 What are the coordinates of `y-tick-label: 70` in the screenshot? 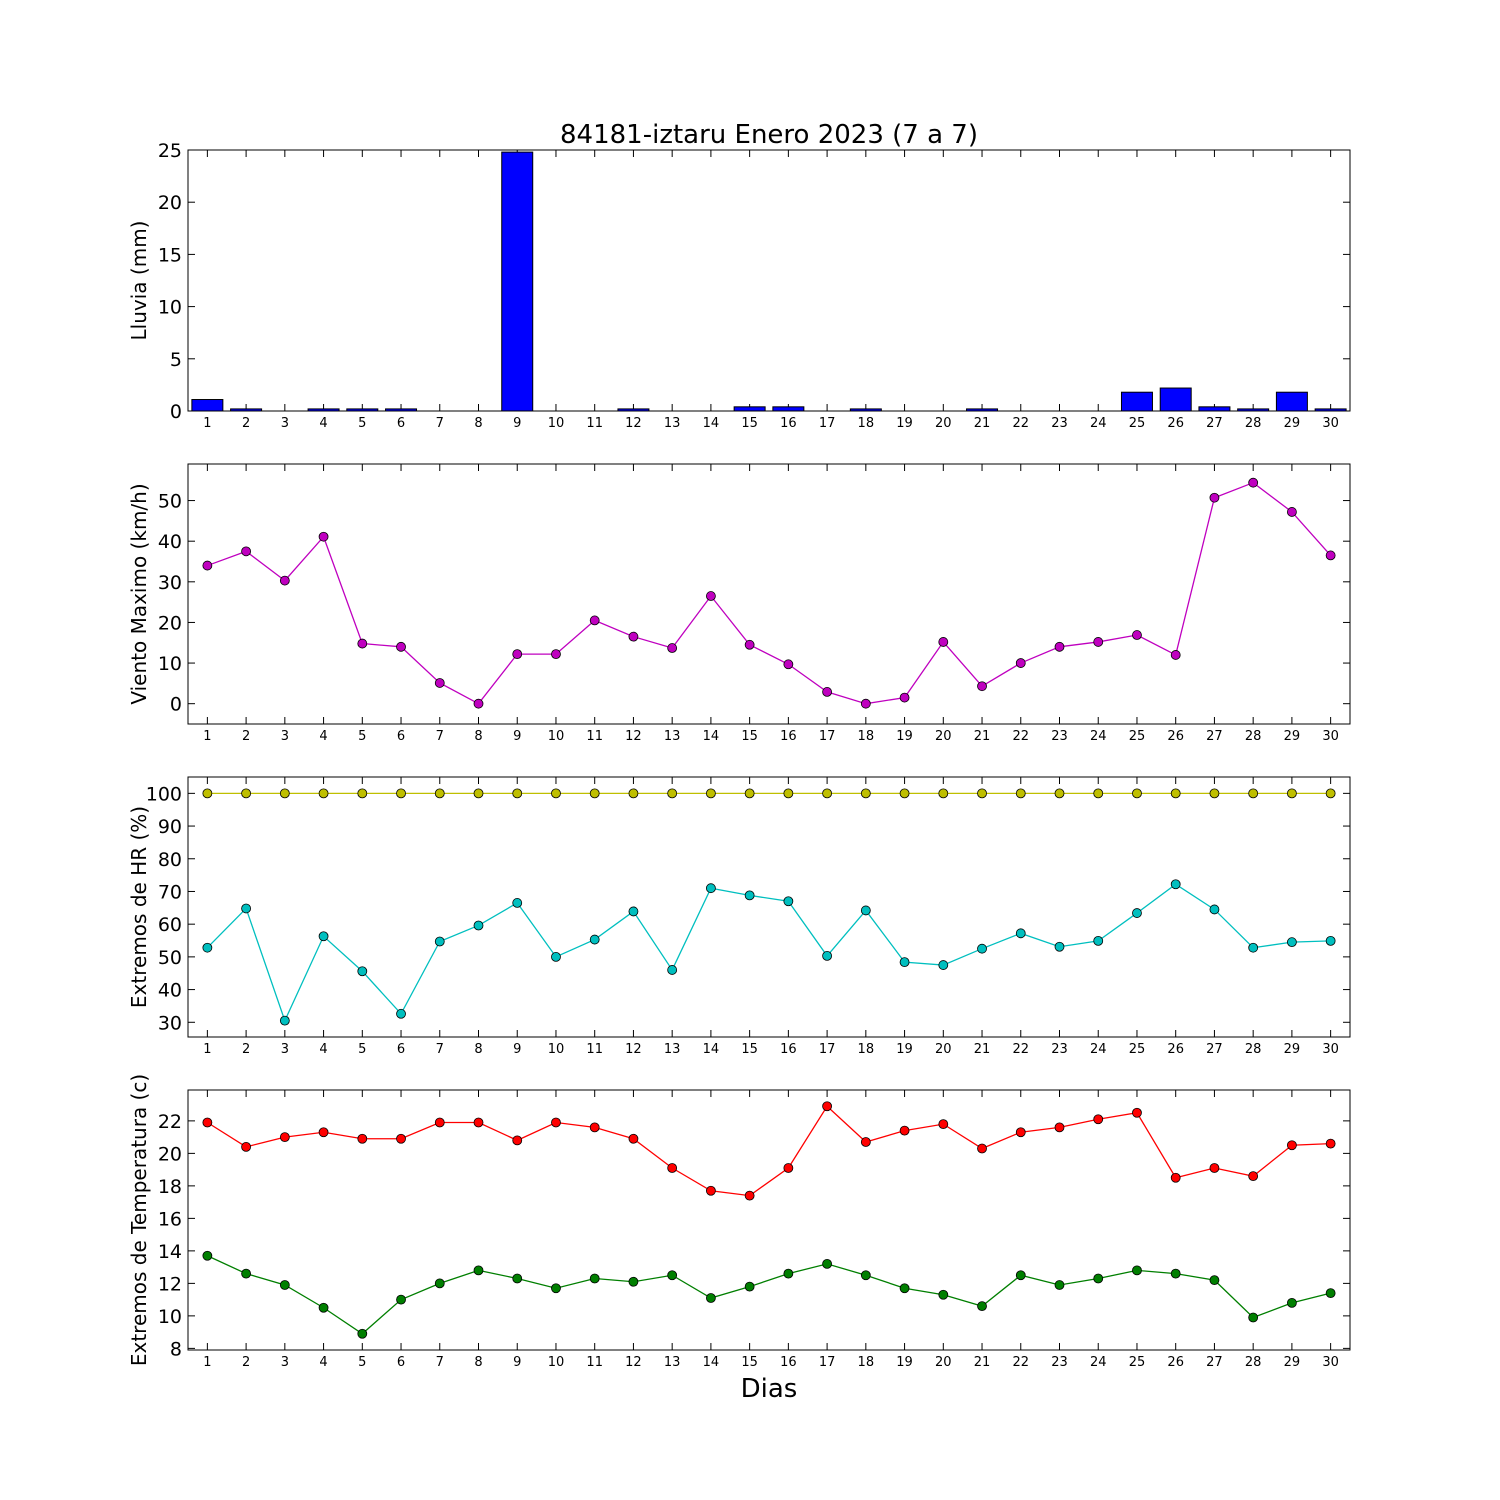 It's located at (170, 892).